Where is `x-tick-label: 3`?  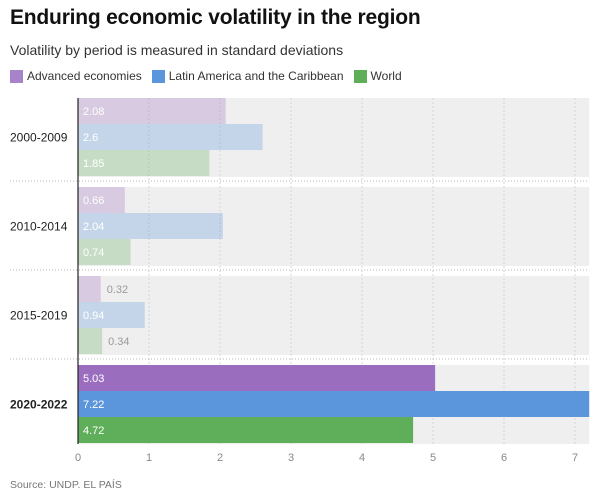
x-tick-label: 3 is located at coordinates (291, 458).